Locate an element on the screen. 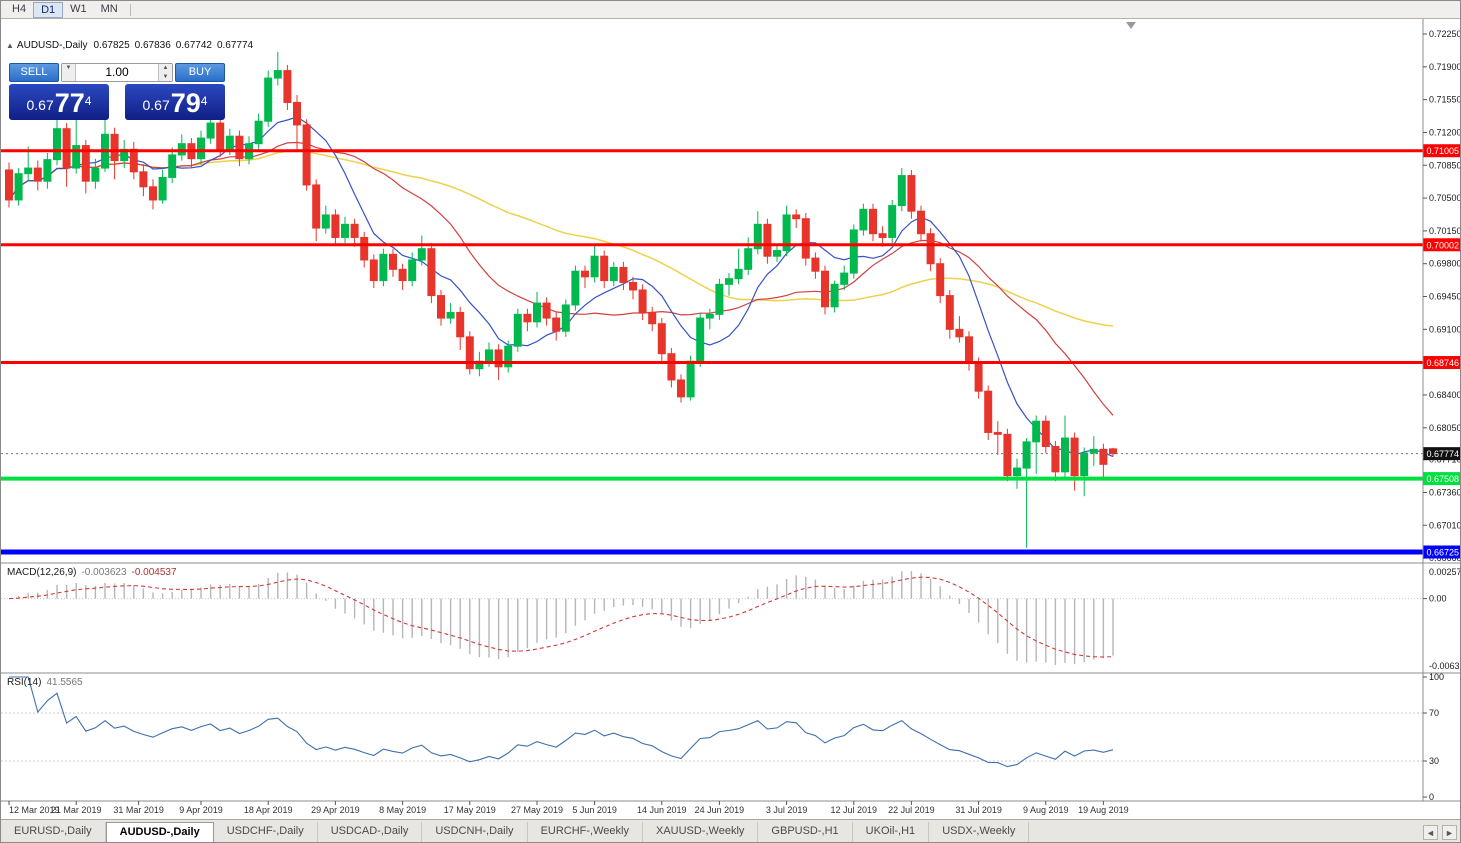 Image resolution: width=1461 pixels, height=843 pixels. tab-scroll-left-icon: ◄ is located at coordinates (1430, 832).